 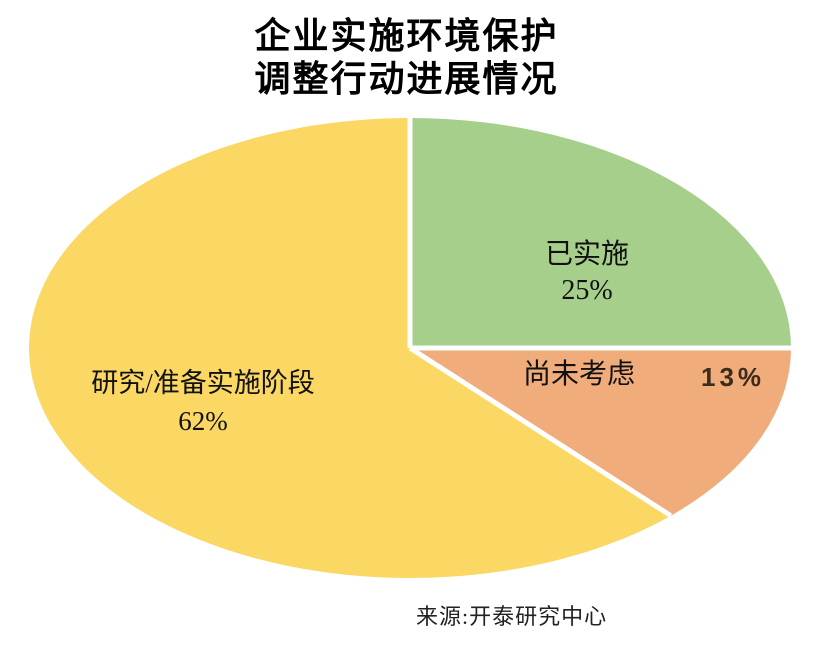 I want to click on chart-title-line1: 企业实施环境保护, so click(x=406, y=35).